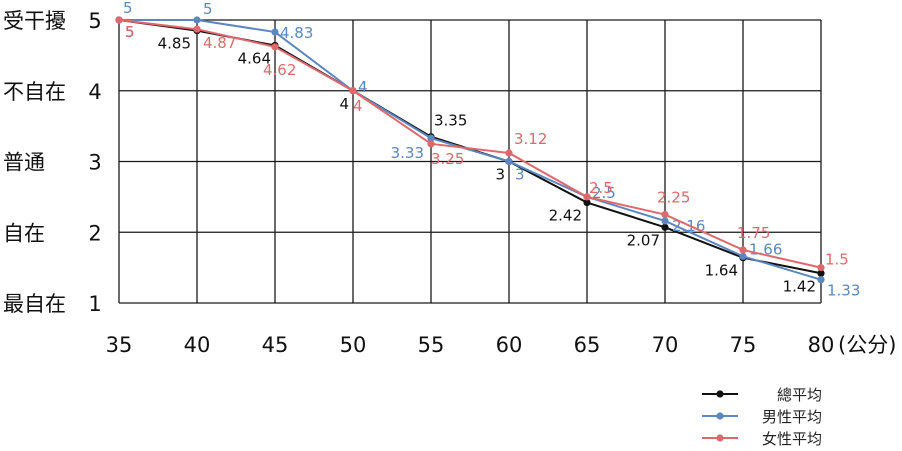  I want to click on data-label: 4.85, so click(174, 44).